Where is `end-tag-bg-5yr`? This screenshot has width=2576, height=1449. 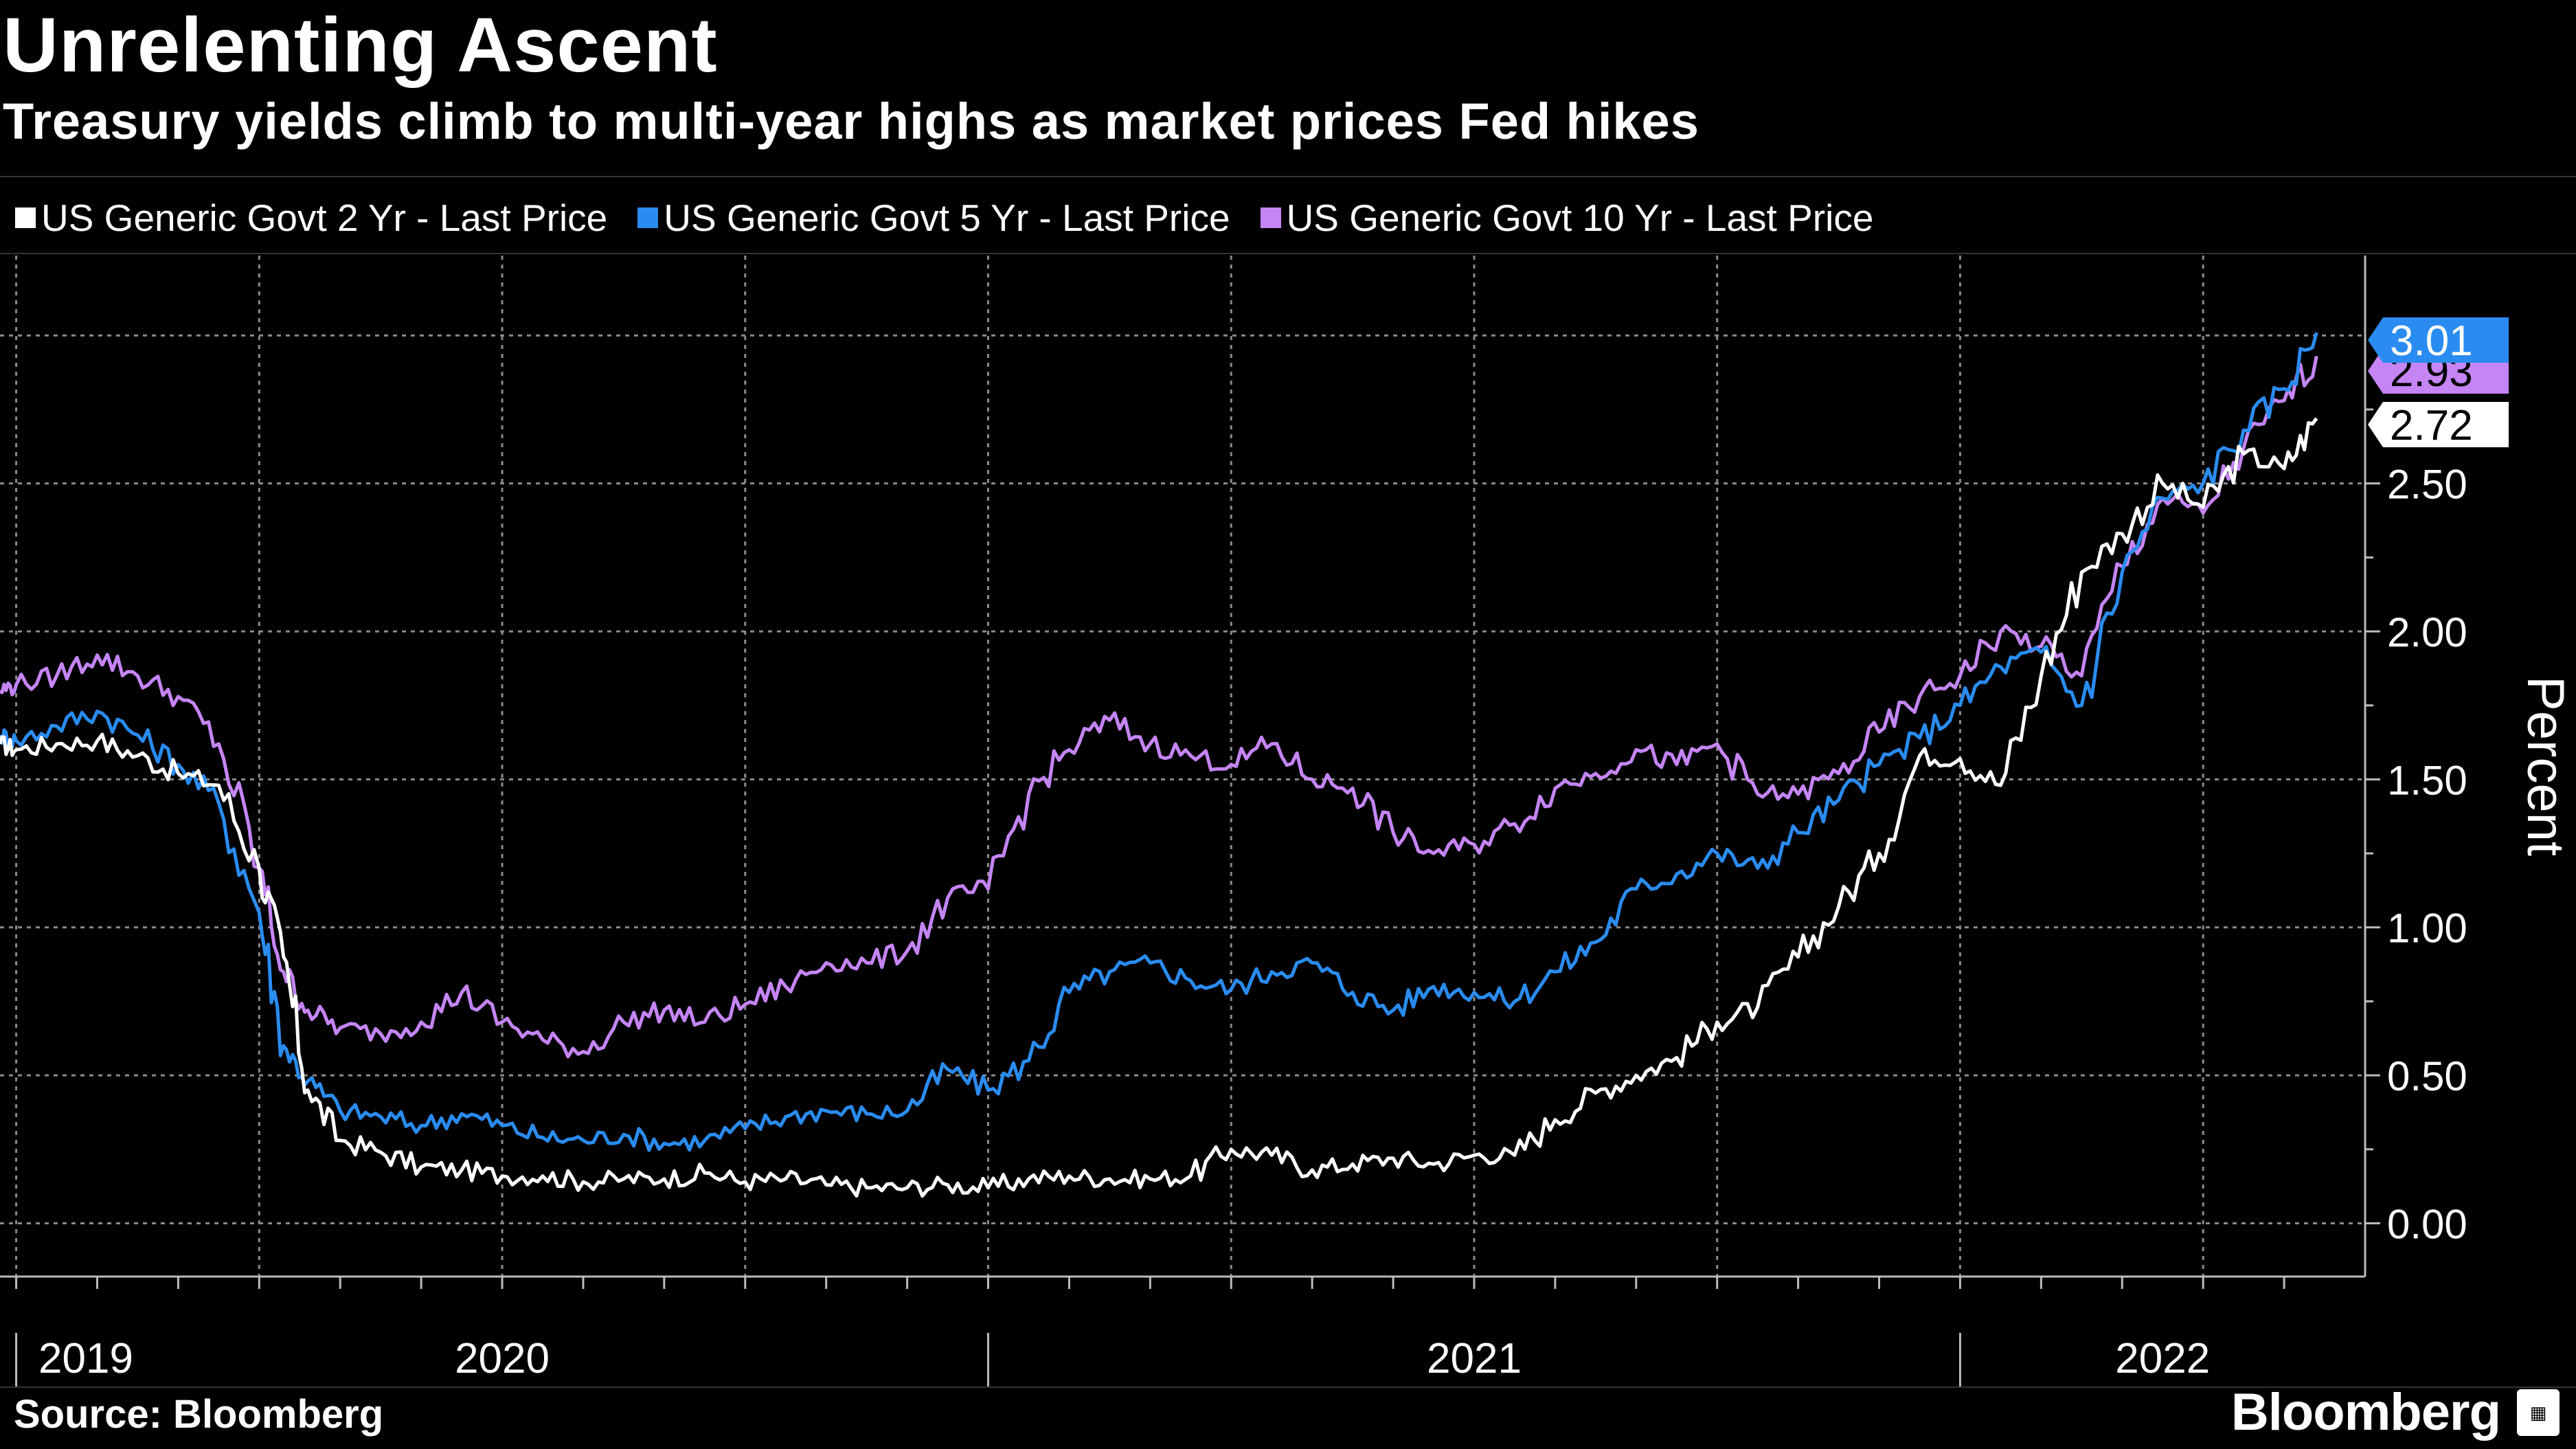 end-tag-bg-5yr is located at coordinates (2438, 340).